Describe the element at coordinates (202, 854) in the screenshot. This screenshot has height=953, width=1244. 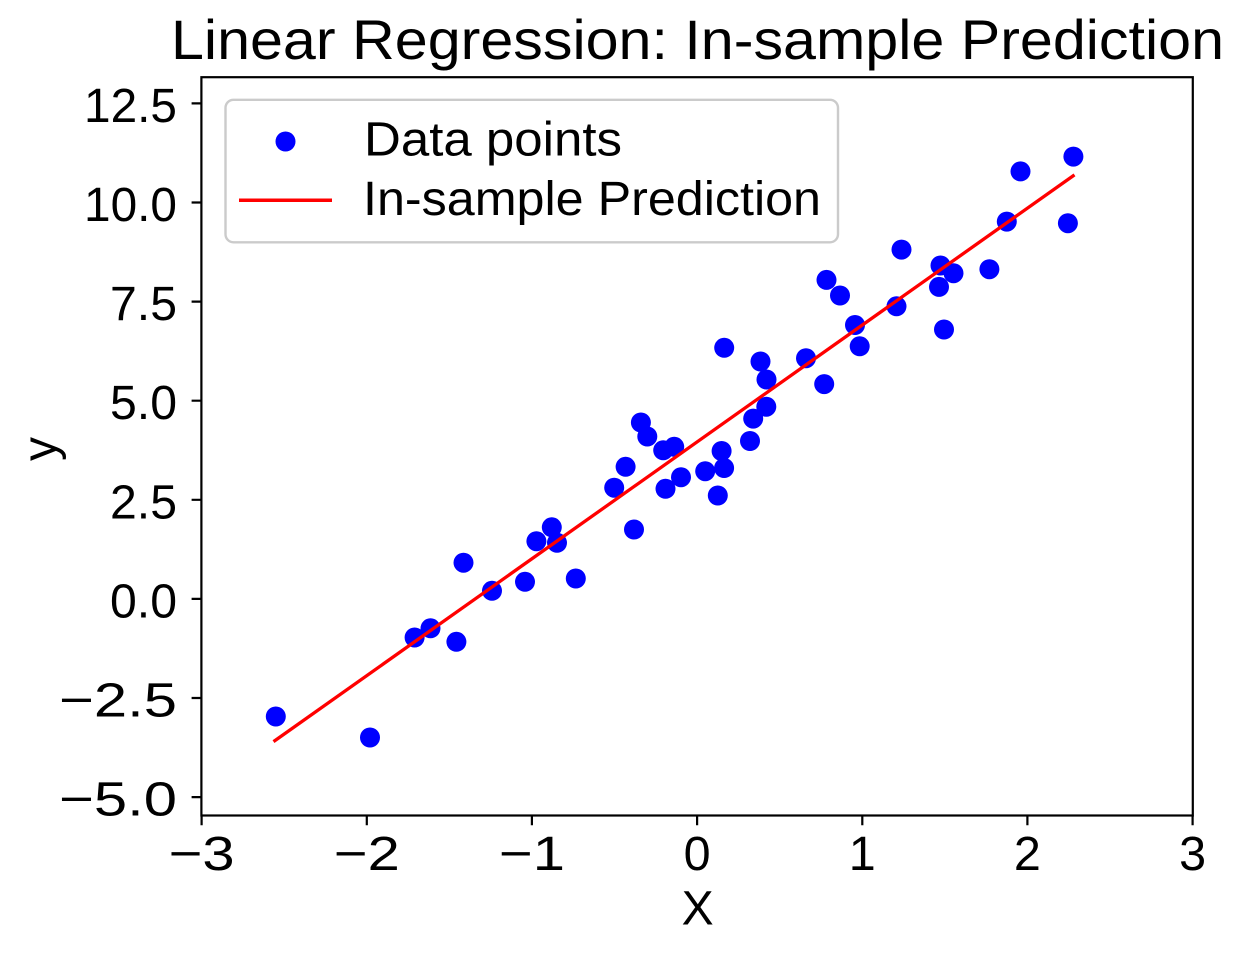
I see `svg-text: −3` at that location.